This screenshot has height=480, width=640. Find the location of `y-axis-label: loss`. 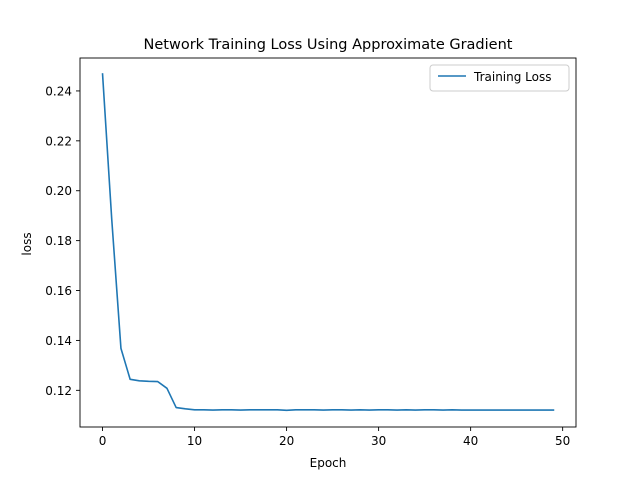

y-axis-label: loss is located at coordinates (27, 243).